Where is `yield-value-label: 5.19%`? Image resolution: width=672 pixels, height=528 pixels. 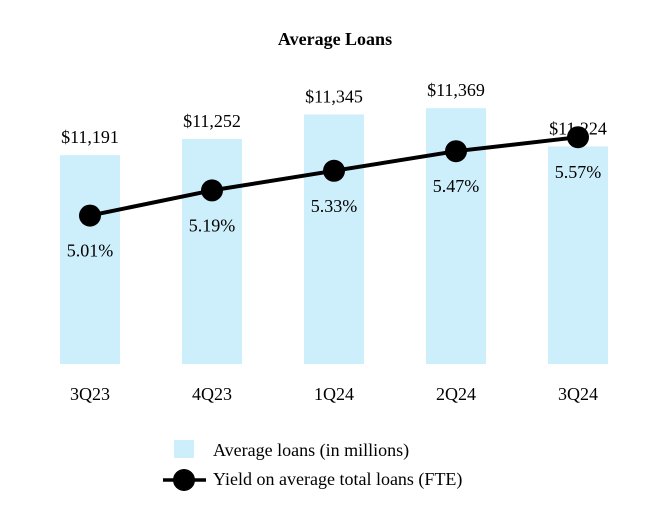 yield-value-label: 5.19% is located at coordinates (212, 225).